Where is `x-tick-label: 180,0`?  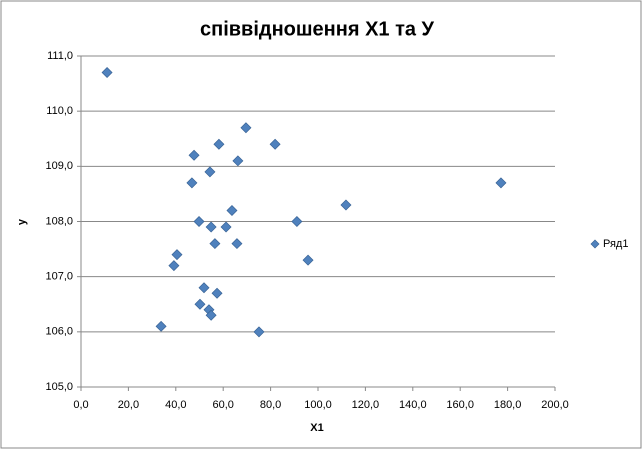 x-tick-label: 180,0 is located at coordinates (508, 405).